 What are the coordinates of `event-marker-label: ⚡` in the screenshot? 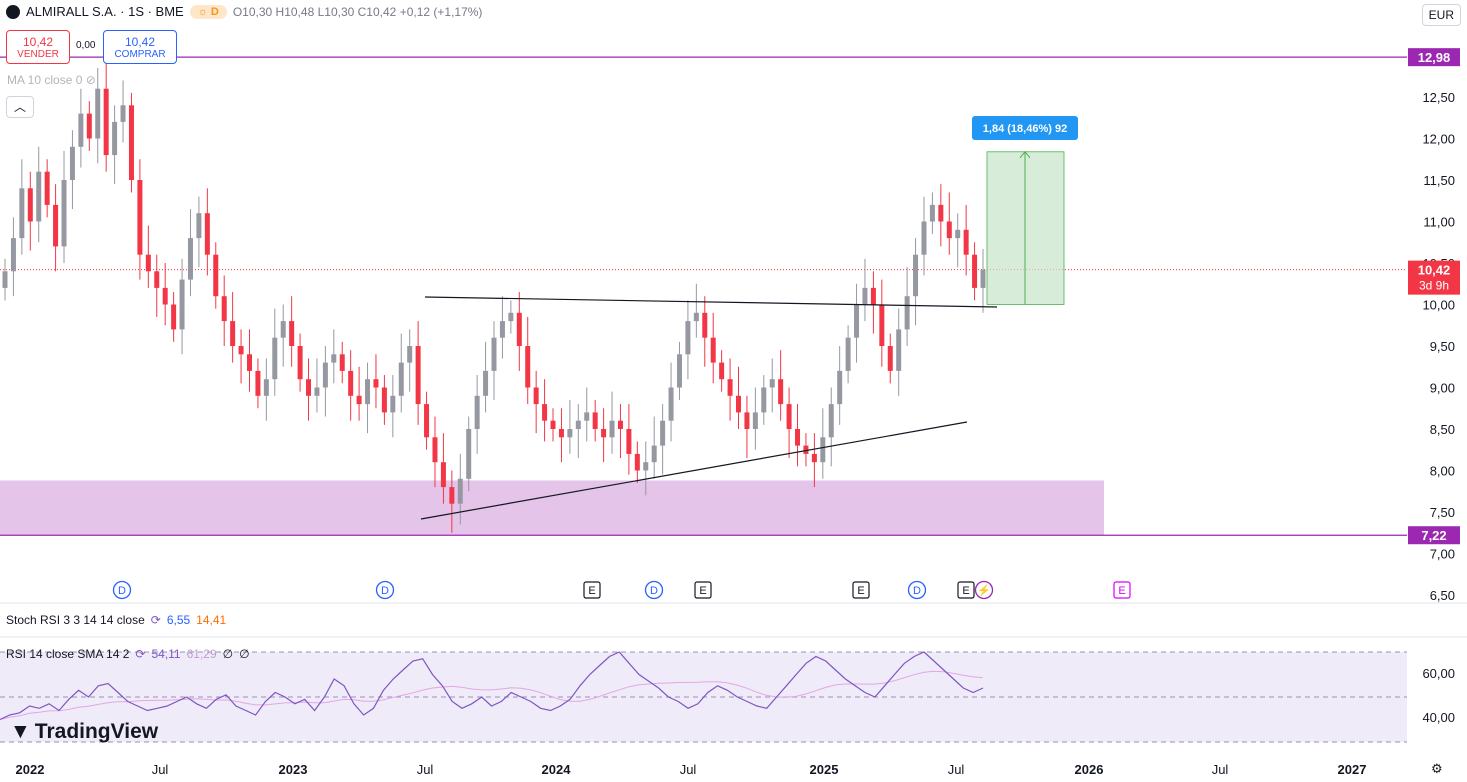 It's located at (984, 590).